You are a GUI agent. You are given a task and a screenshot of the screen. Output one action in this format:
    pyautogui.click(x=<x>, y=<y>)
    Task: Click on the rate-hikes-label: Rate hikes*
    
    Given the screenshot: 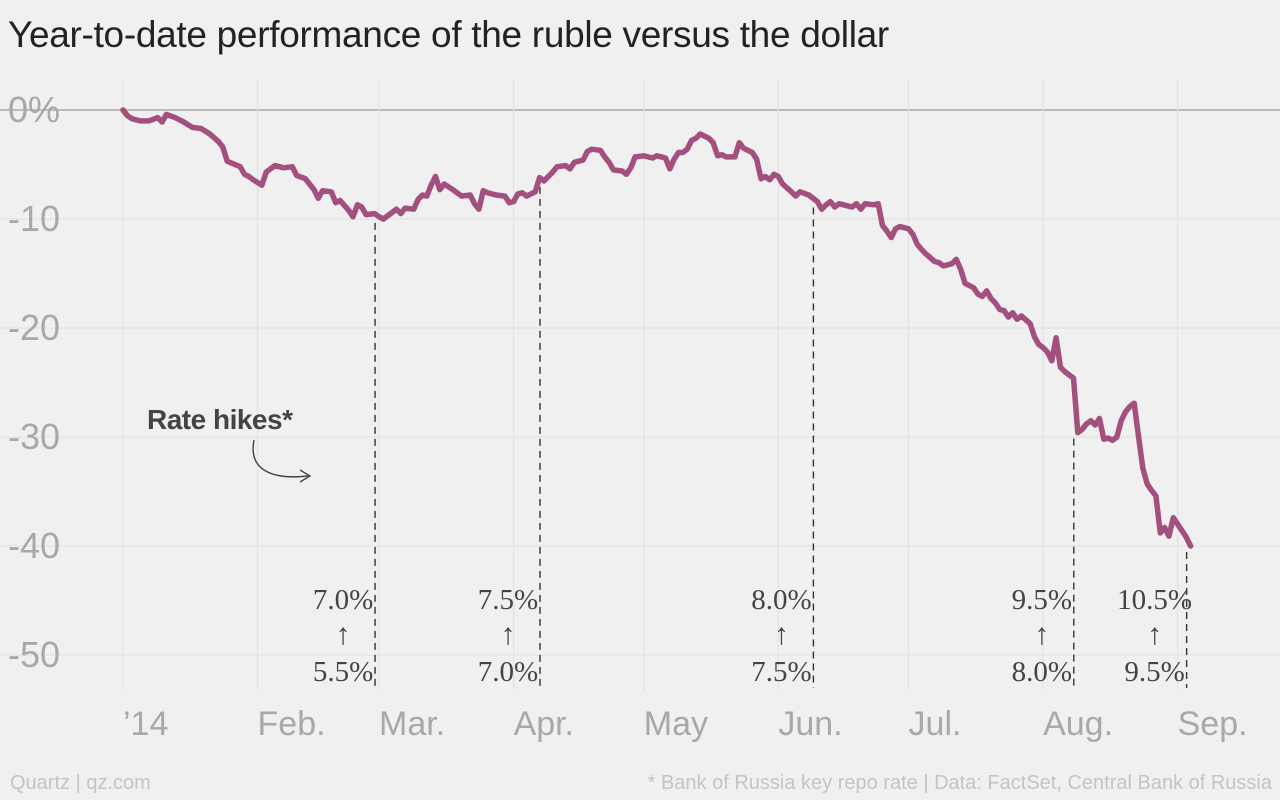 What is the action you would take?
    pyautogui.click(x=220, y=419)
    